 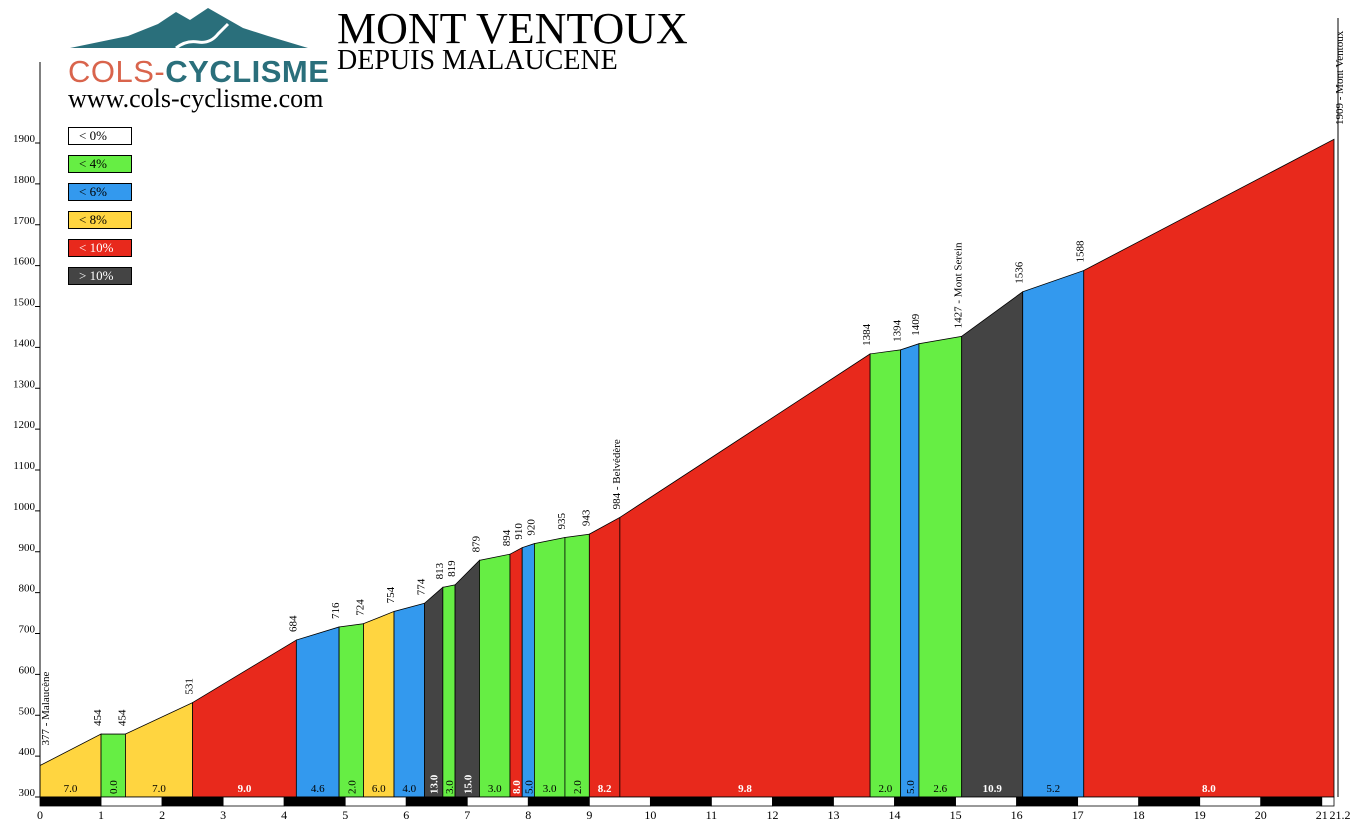 I want to click on gradient-label: 2.6, so click(x=940, y=789).